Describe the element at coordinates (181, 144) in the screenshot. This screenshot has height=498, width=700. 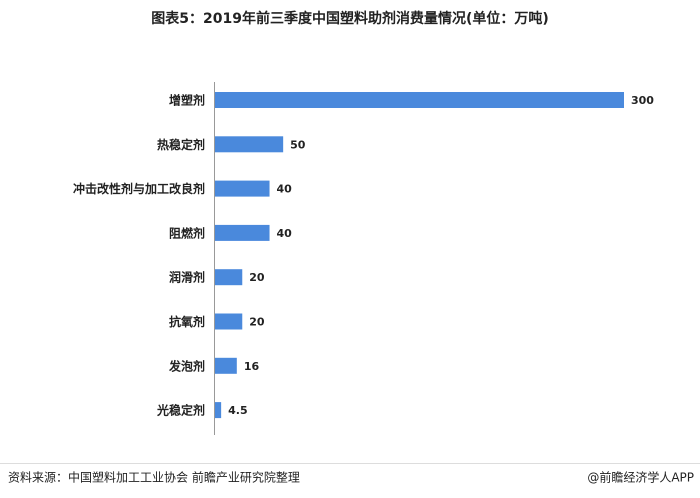
I see `category-label: 热稳定剂` at that location.